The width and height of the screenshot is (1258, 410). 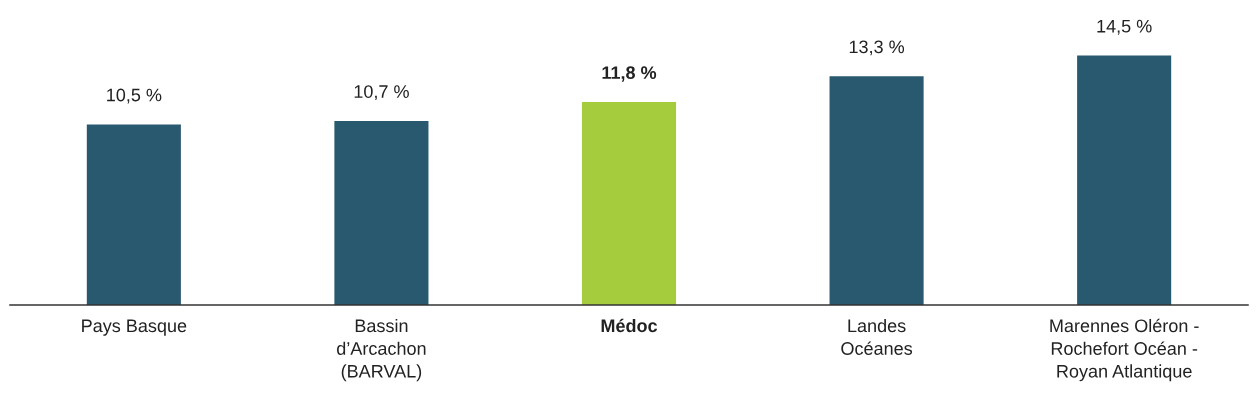 What do you see at coordinates (134, 327) in the screenshot?
I see `x-tick-label: Pays Basque` at bounding box center [134, 327].